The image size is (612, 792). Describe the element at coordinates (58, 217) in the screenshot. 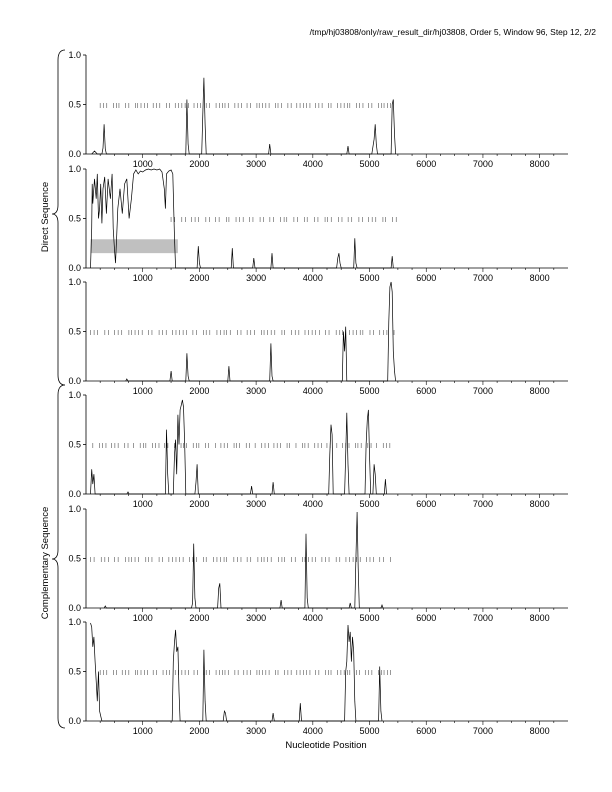

I see `direct-bracket` at that location.